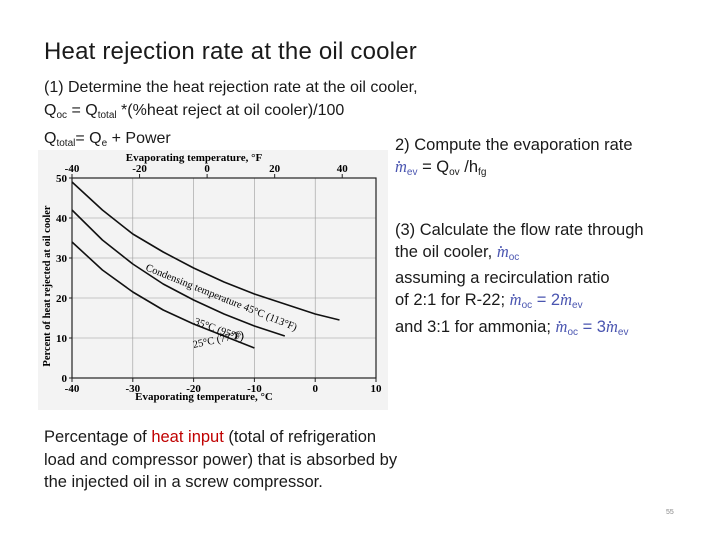 The height and width of the screenshot is (540, 720). Describe the element at coordinates (519, 302) in the screenshot. I see `step3-line4: of 2:1 for R-22; moc = 2mev` at that location.